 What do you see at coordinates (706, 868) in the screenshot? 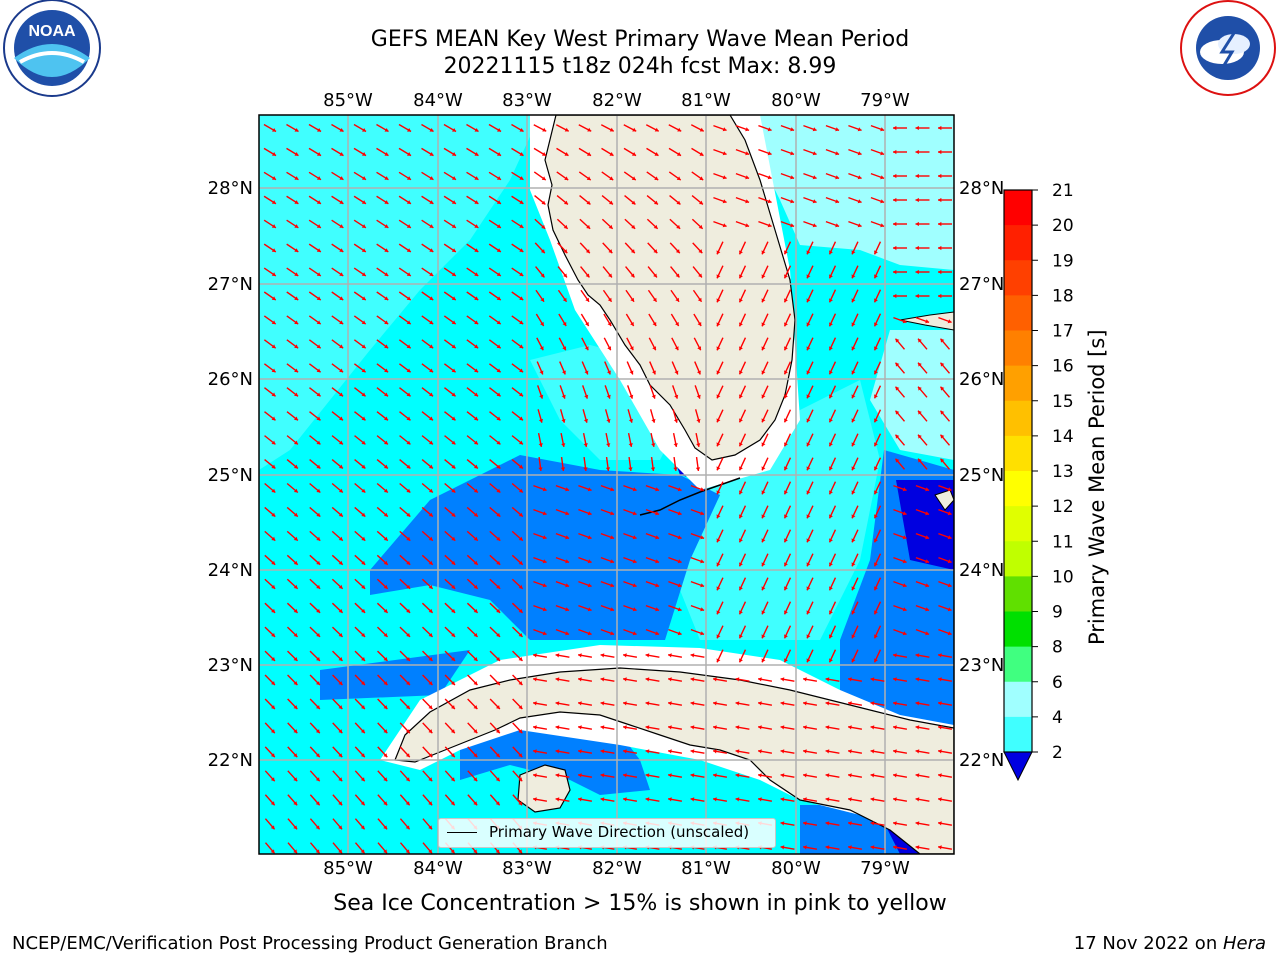
I see `lon-label-bottom: 81°W` at bounding box center [706, 868].